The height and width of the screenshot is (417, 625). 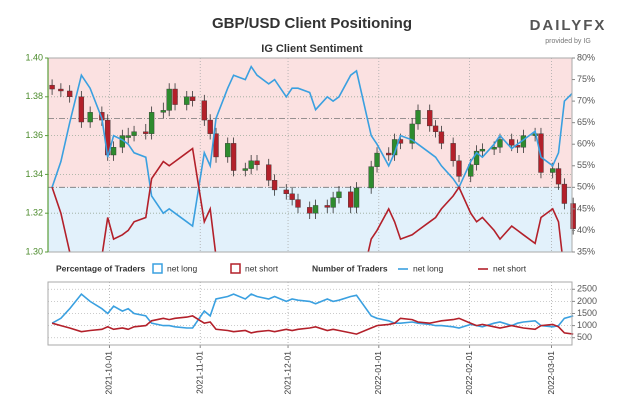 I want to click on y-tick-label: 2500, so click(x=587, y=289).